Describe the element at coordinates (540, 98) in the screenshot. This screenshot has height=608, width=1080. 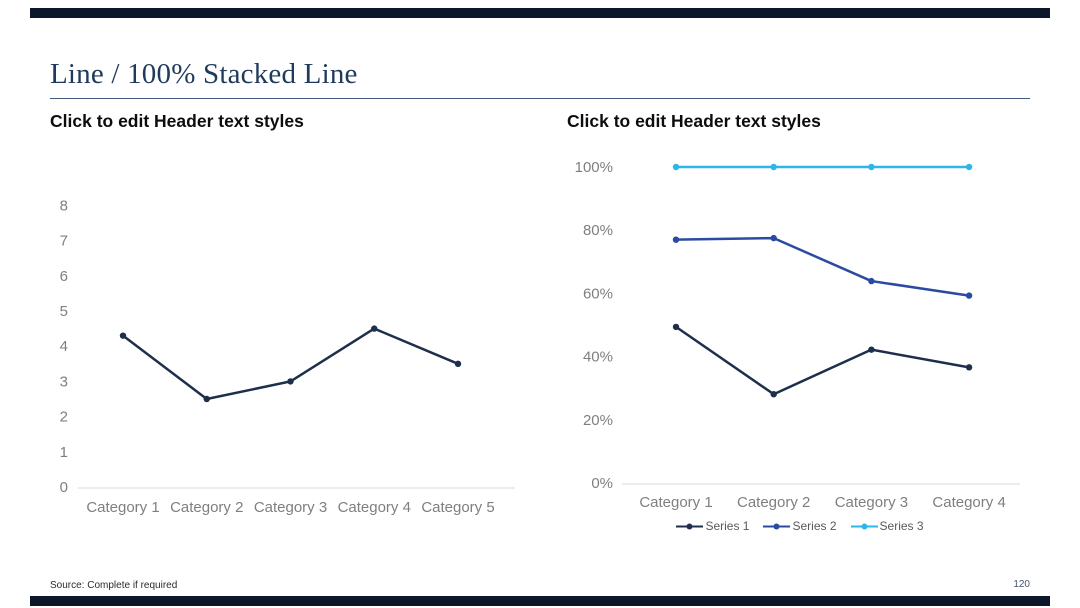
I see `title-divider` at that location.